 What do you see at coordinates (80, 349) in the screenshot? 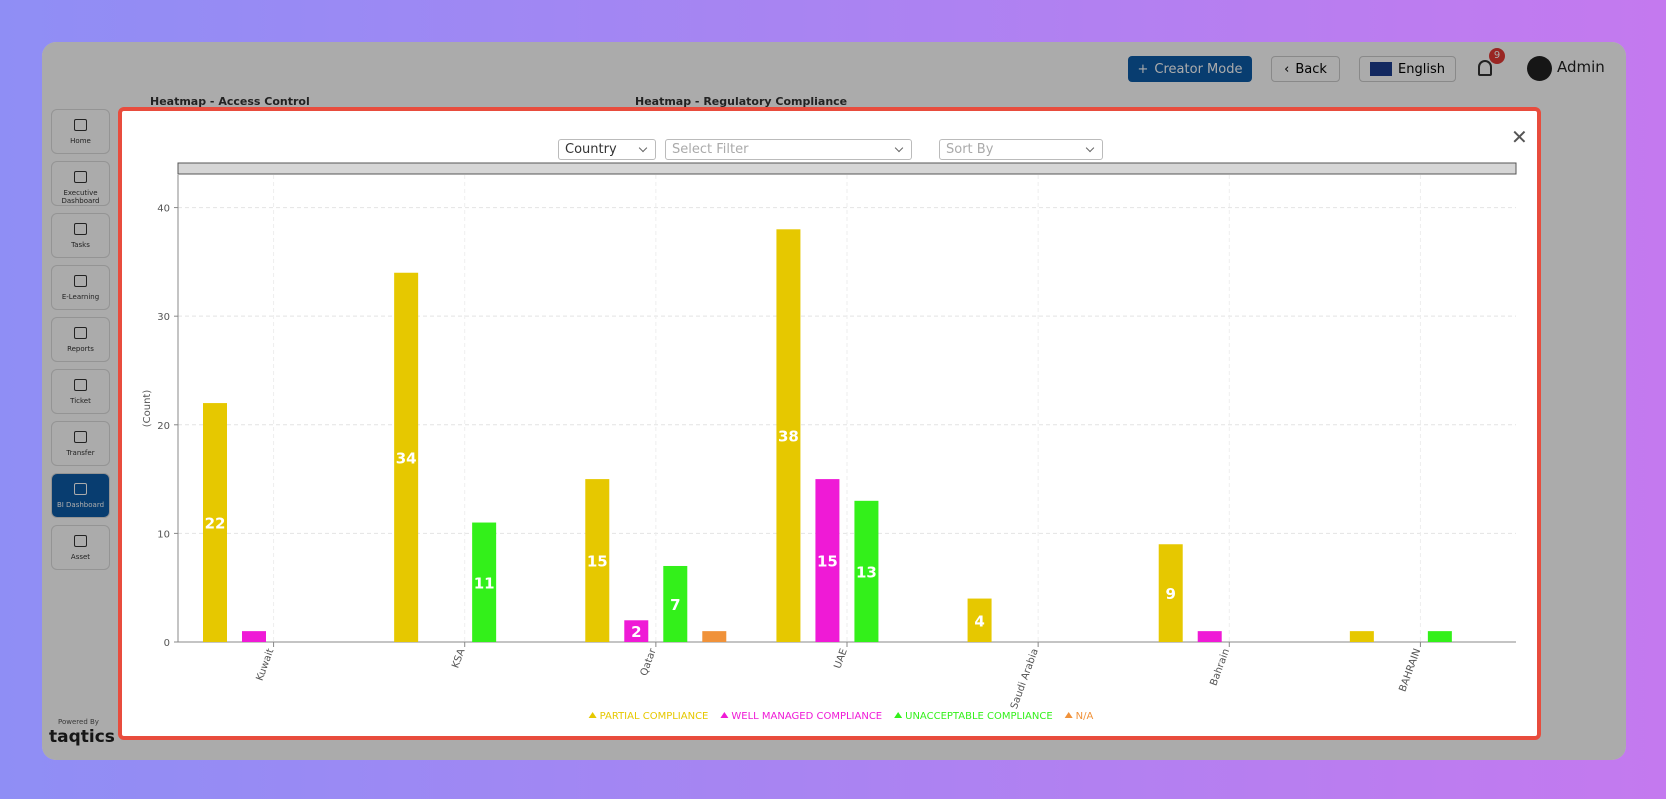
I see `sidebar-label: Reports` at bounding box center [80, 349].